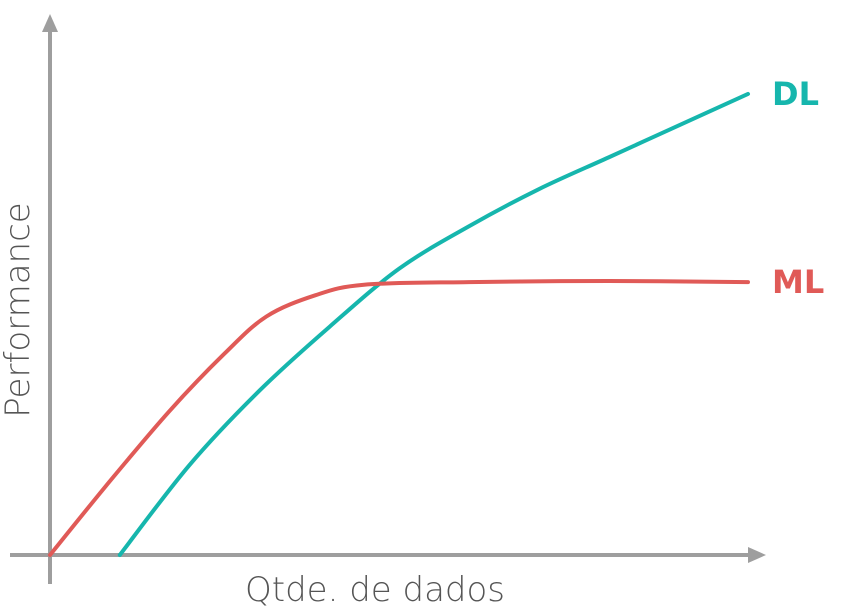 This screenshot has height=610, width=856. Describe the element at coordinates (19, 309) in the screenshot. I see `y-axis-label: Performance` at that location.